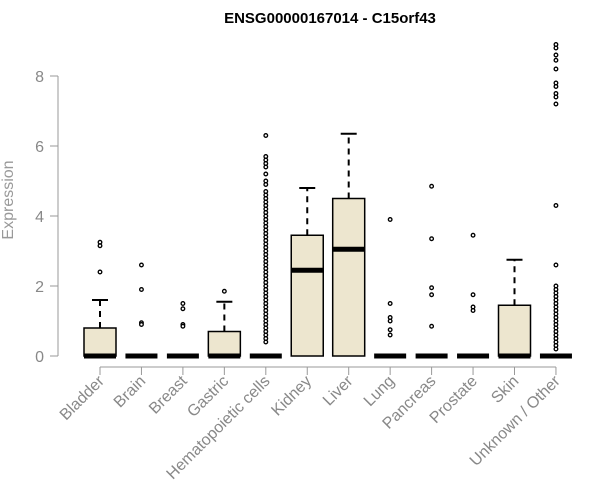 The image size is (600, 500). I want to click on x-tick-label: Skin, so click(505, 390).